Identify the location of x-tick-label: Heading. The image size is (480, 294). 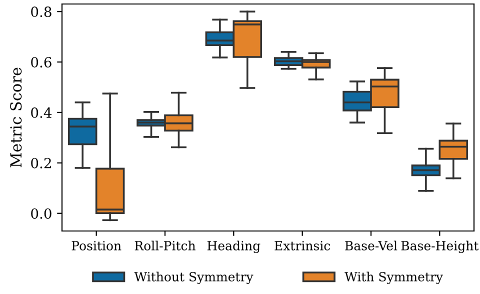
(233, 246).